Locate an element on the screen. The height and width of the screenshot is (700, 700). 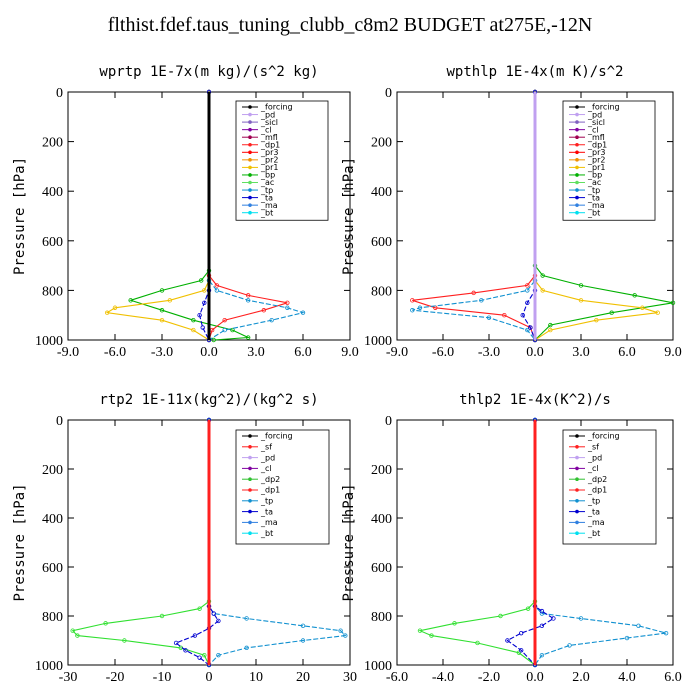
legend-entry: _sicl is located at coordinates (269, 122).